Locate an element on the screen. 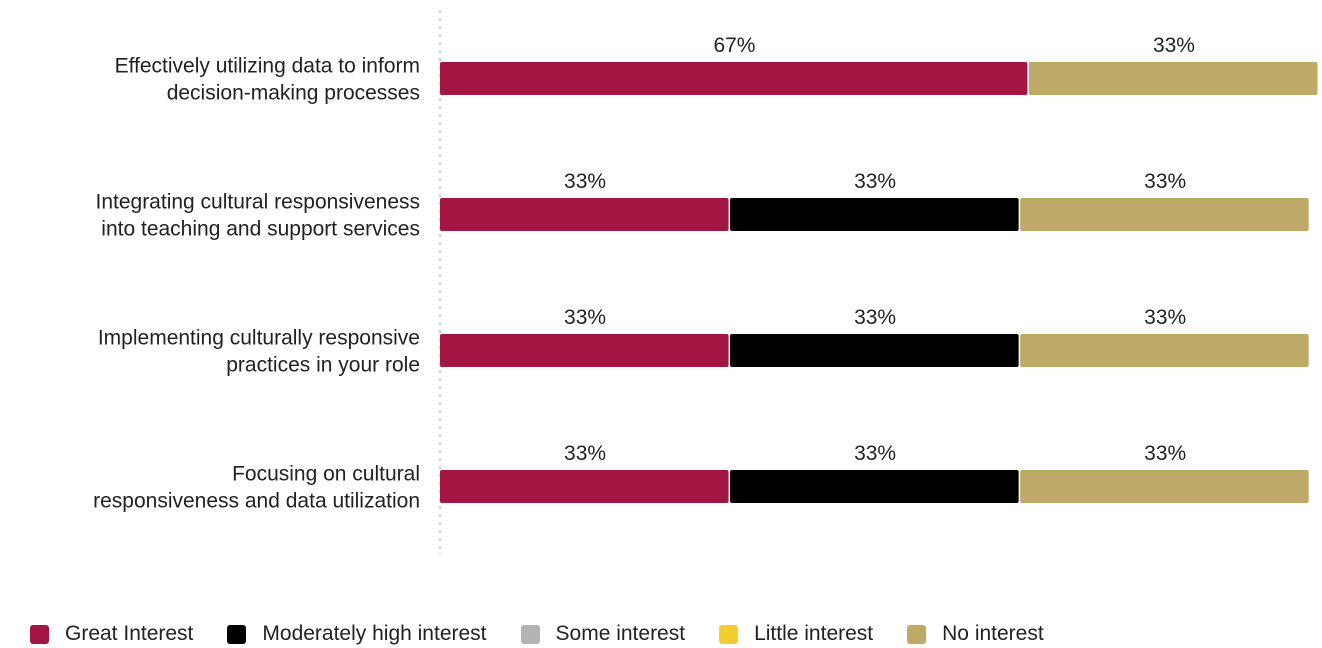 The height and width of the screenshot is (648, 1322). category-label-line: into teaching and support services is located at coordinates (260, 229).